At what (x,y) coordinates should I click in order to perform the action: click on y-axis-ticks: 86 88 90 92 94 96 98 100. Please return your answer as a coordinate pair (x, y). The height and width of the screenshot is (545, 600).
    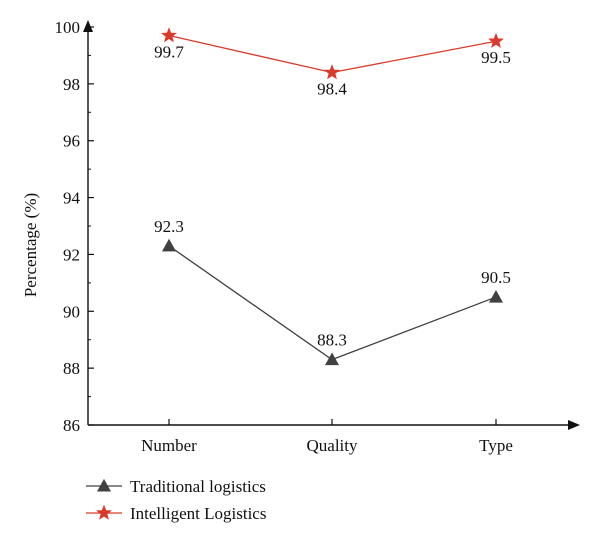
    Looking at the image, I should click on (74, 226).